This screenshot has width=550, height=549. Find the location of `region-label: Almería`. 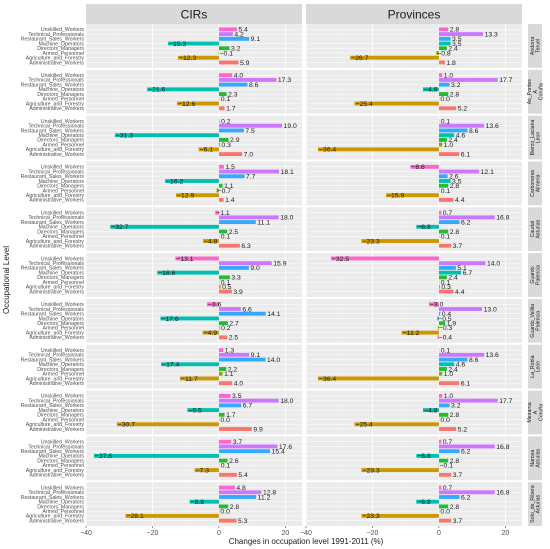

region-label: Almería is located at coordinates (539, 183).